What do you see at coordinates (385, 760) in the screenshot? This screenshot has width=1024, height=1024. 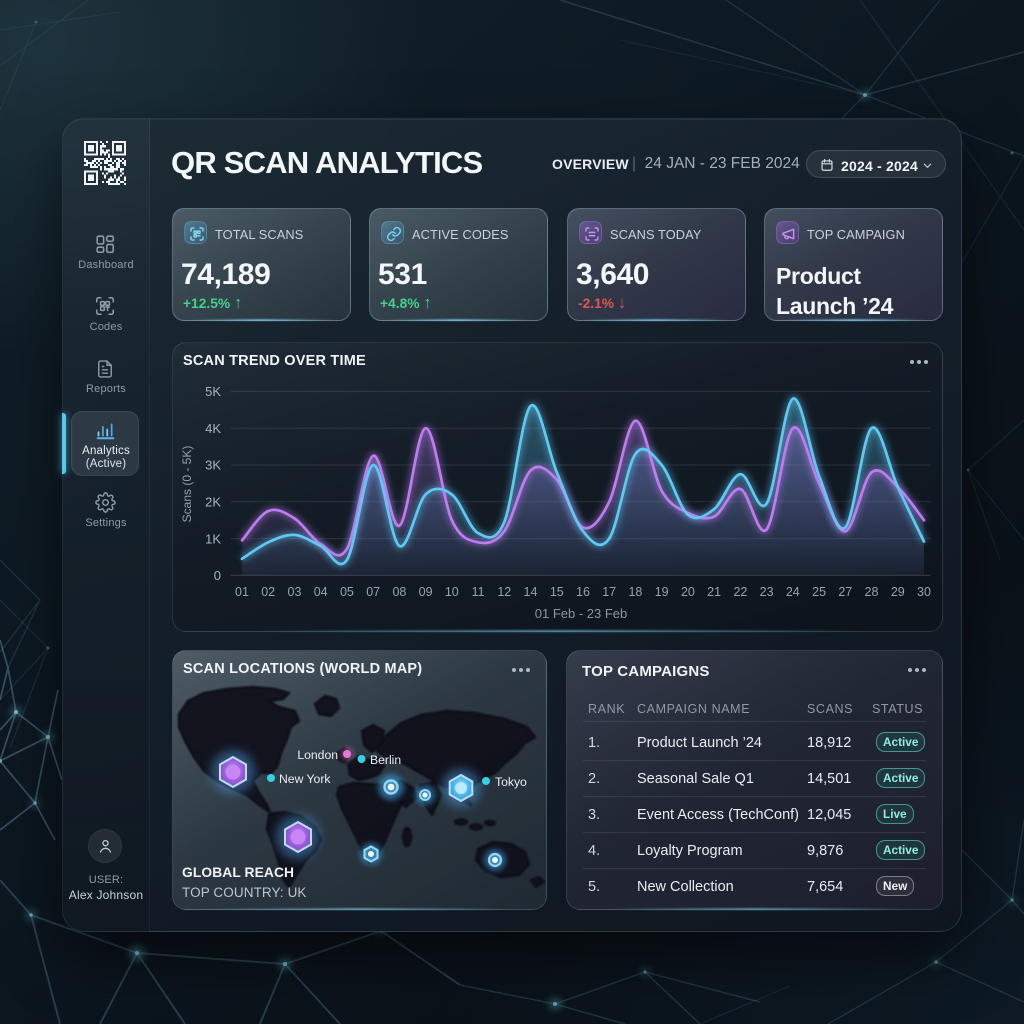 I see `svg-text: Berlin` at bounding box center [385, 760].